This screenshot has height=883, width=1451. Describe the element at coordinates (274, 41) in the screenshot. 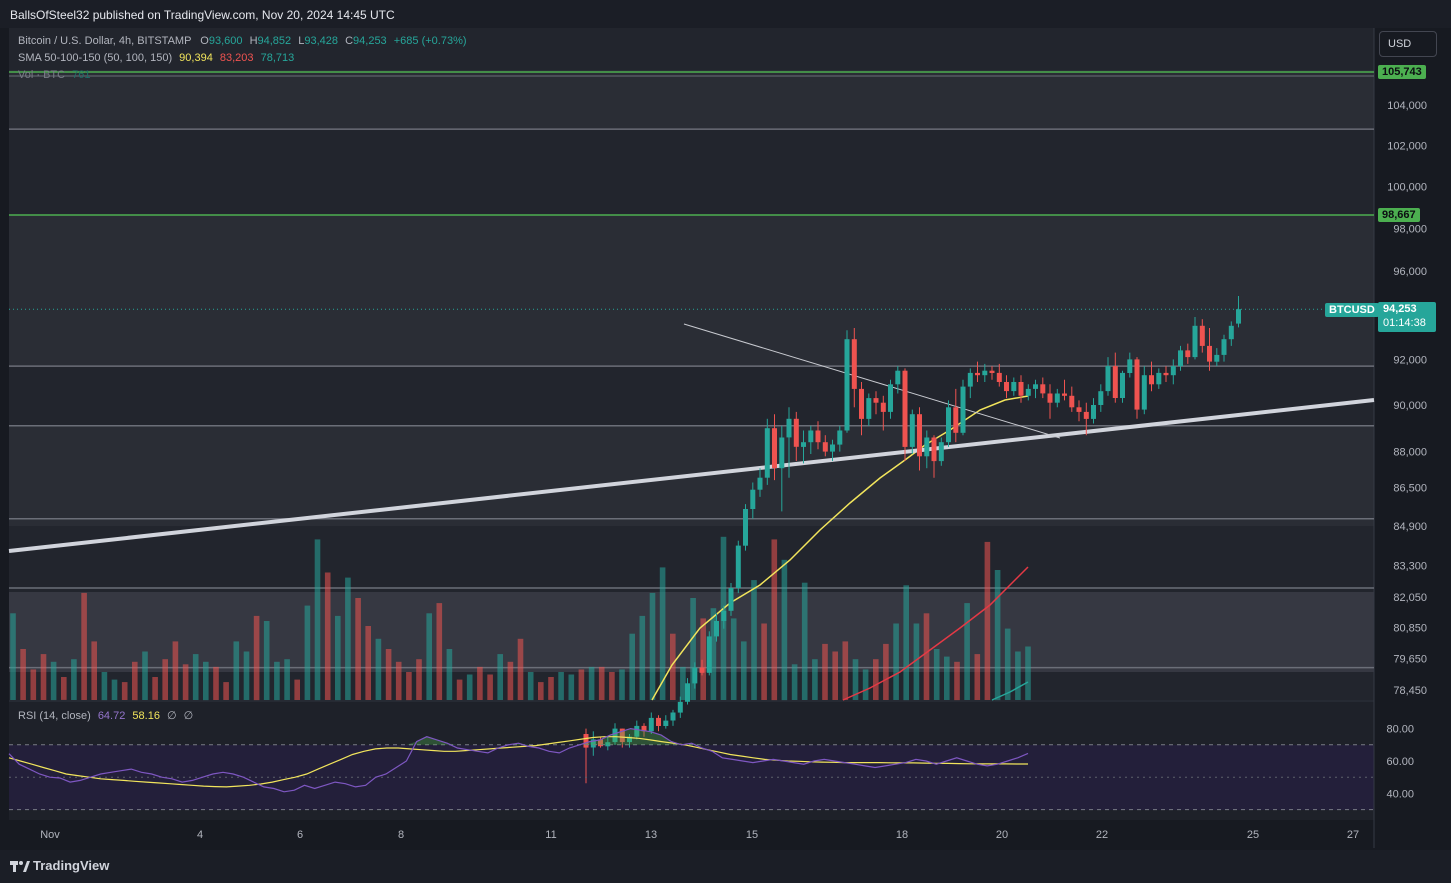

I see `high-value: 94,852` at that location.